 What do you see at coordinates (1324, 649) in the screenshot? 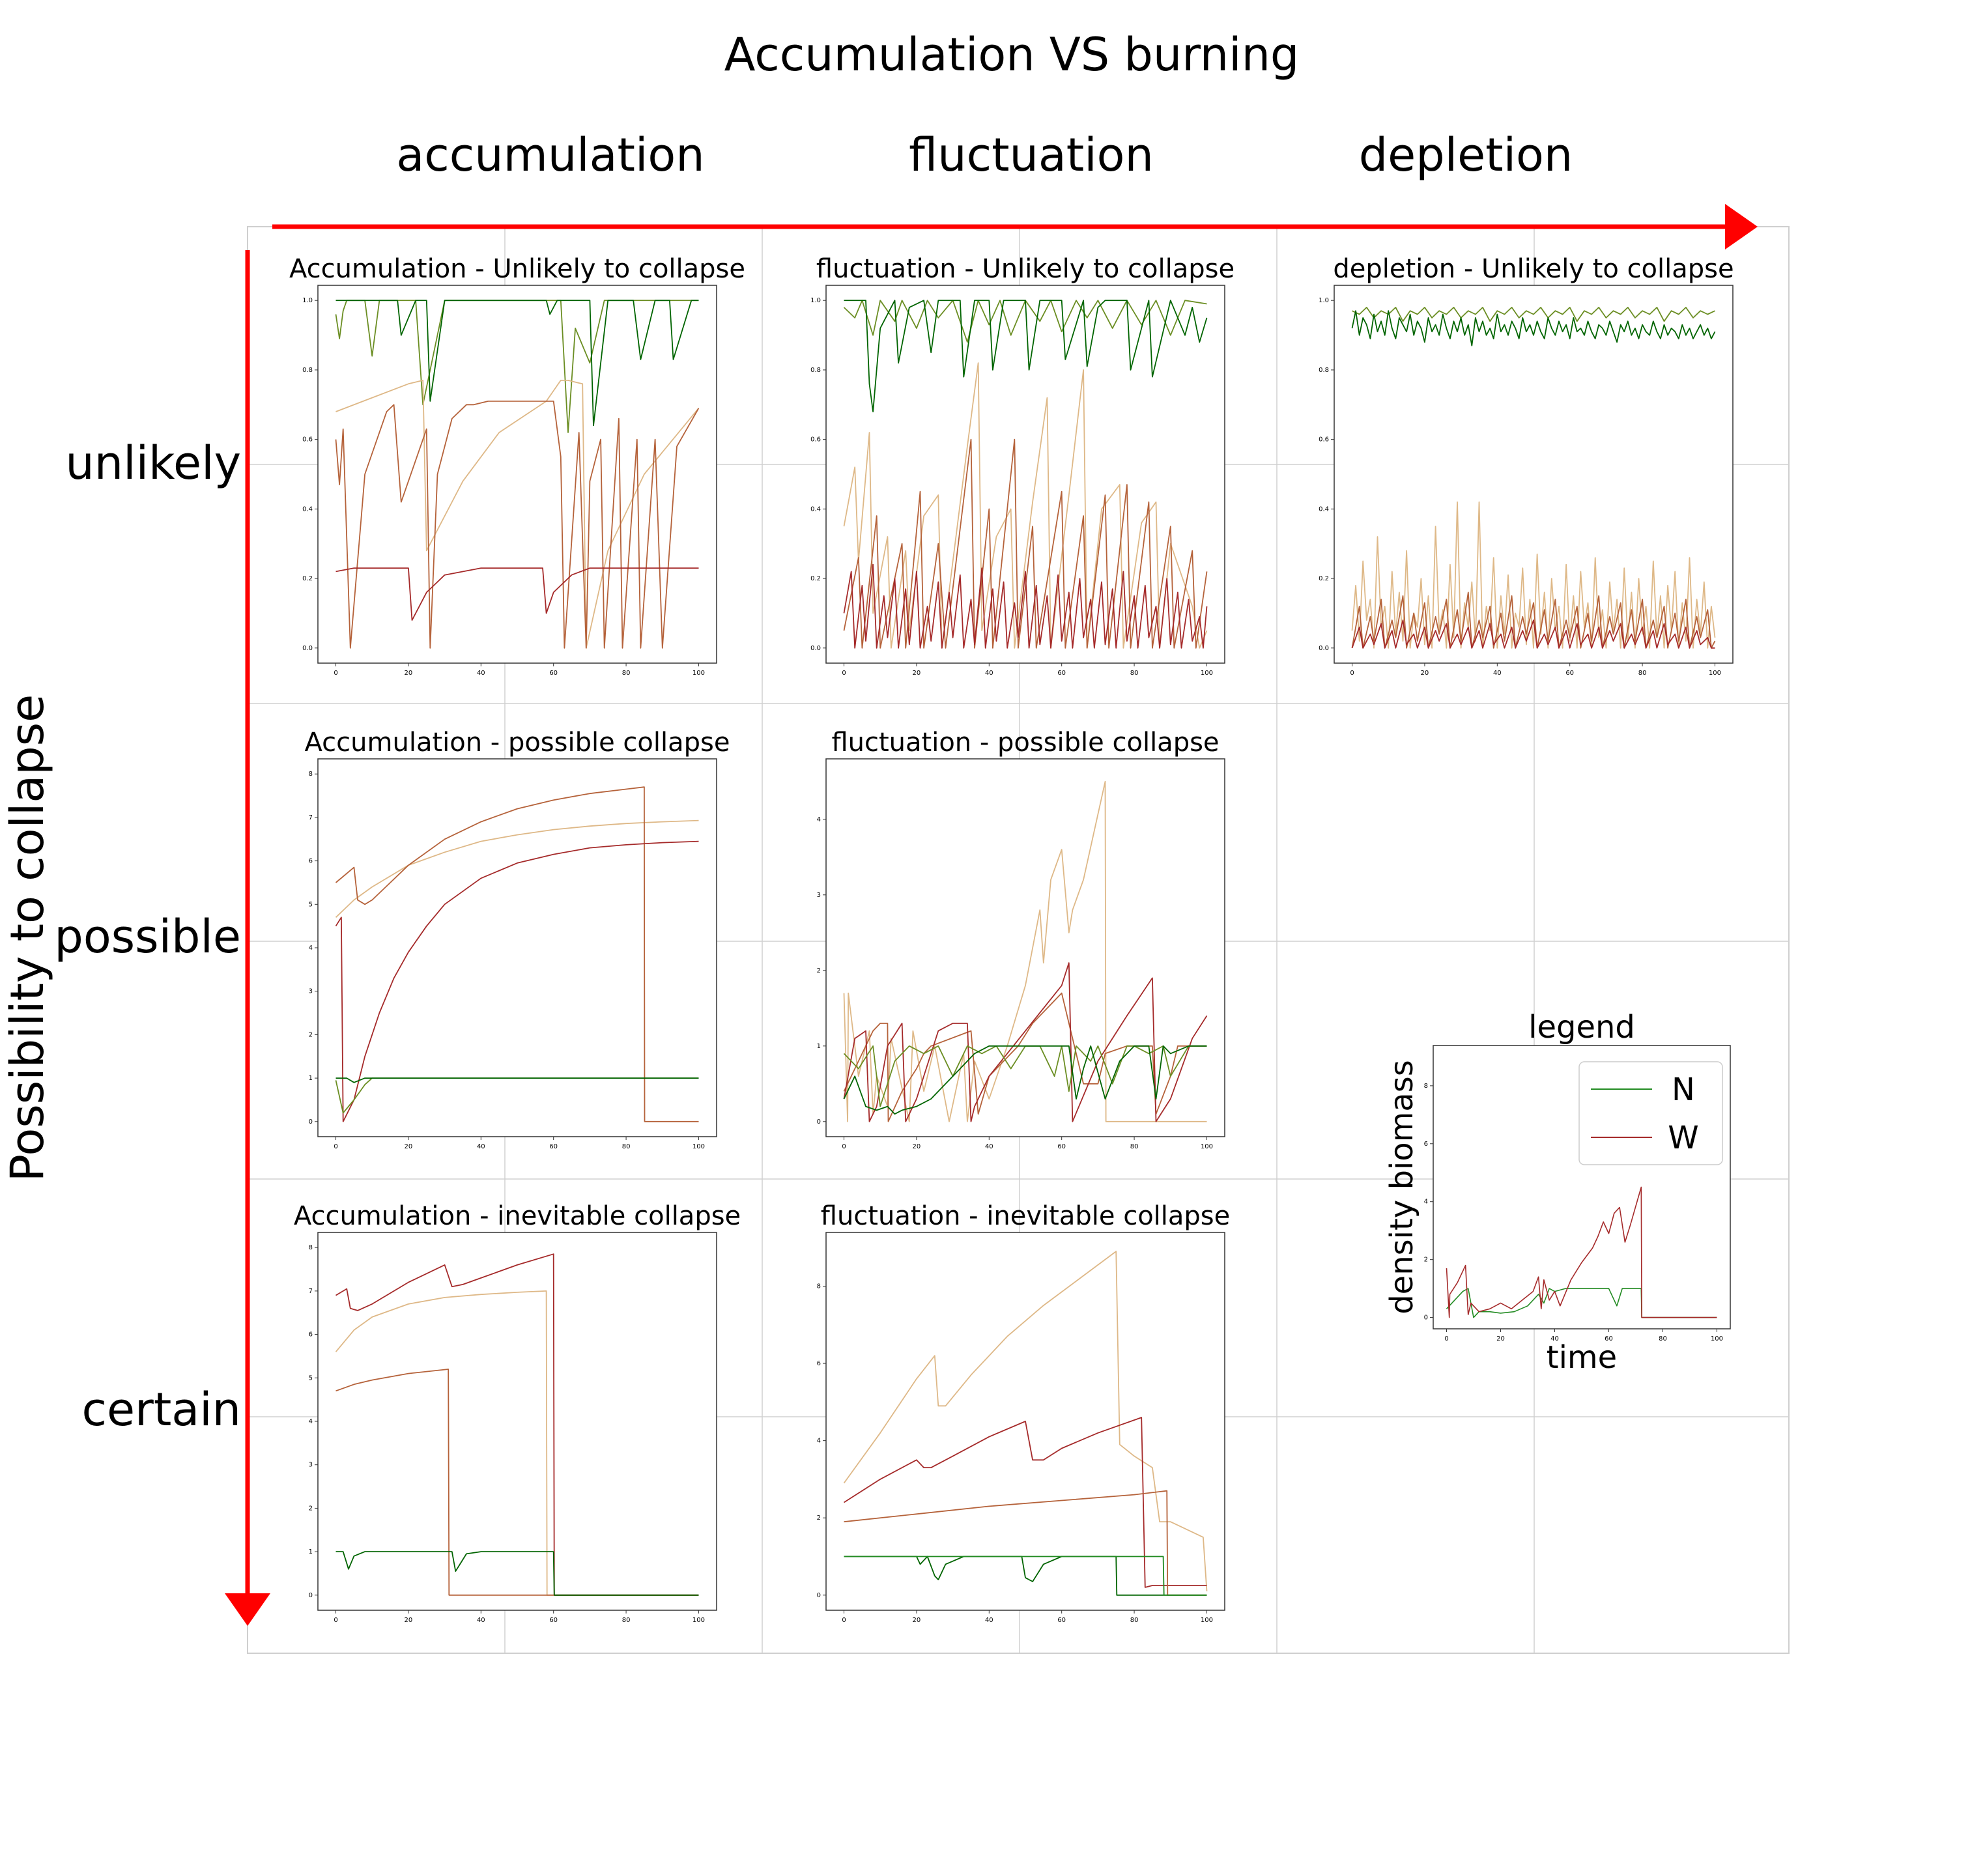
I see `y-tick-label: 0.0` at bounding box center [1324, 649].